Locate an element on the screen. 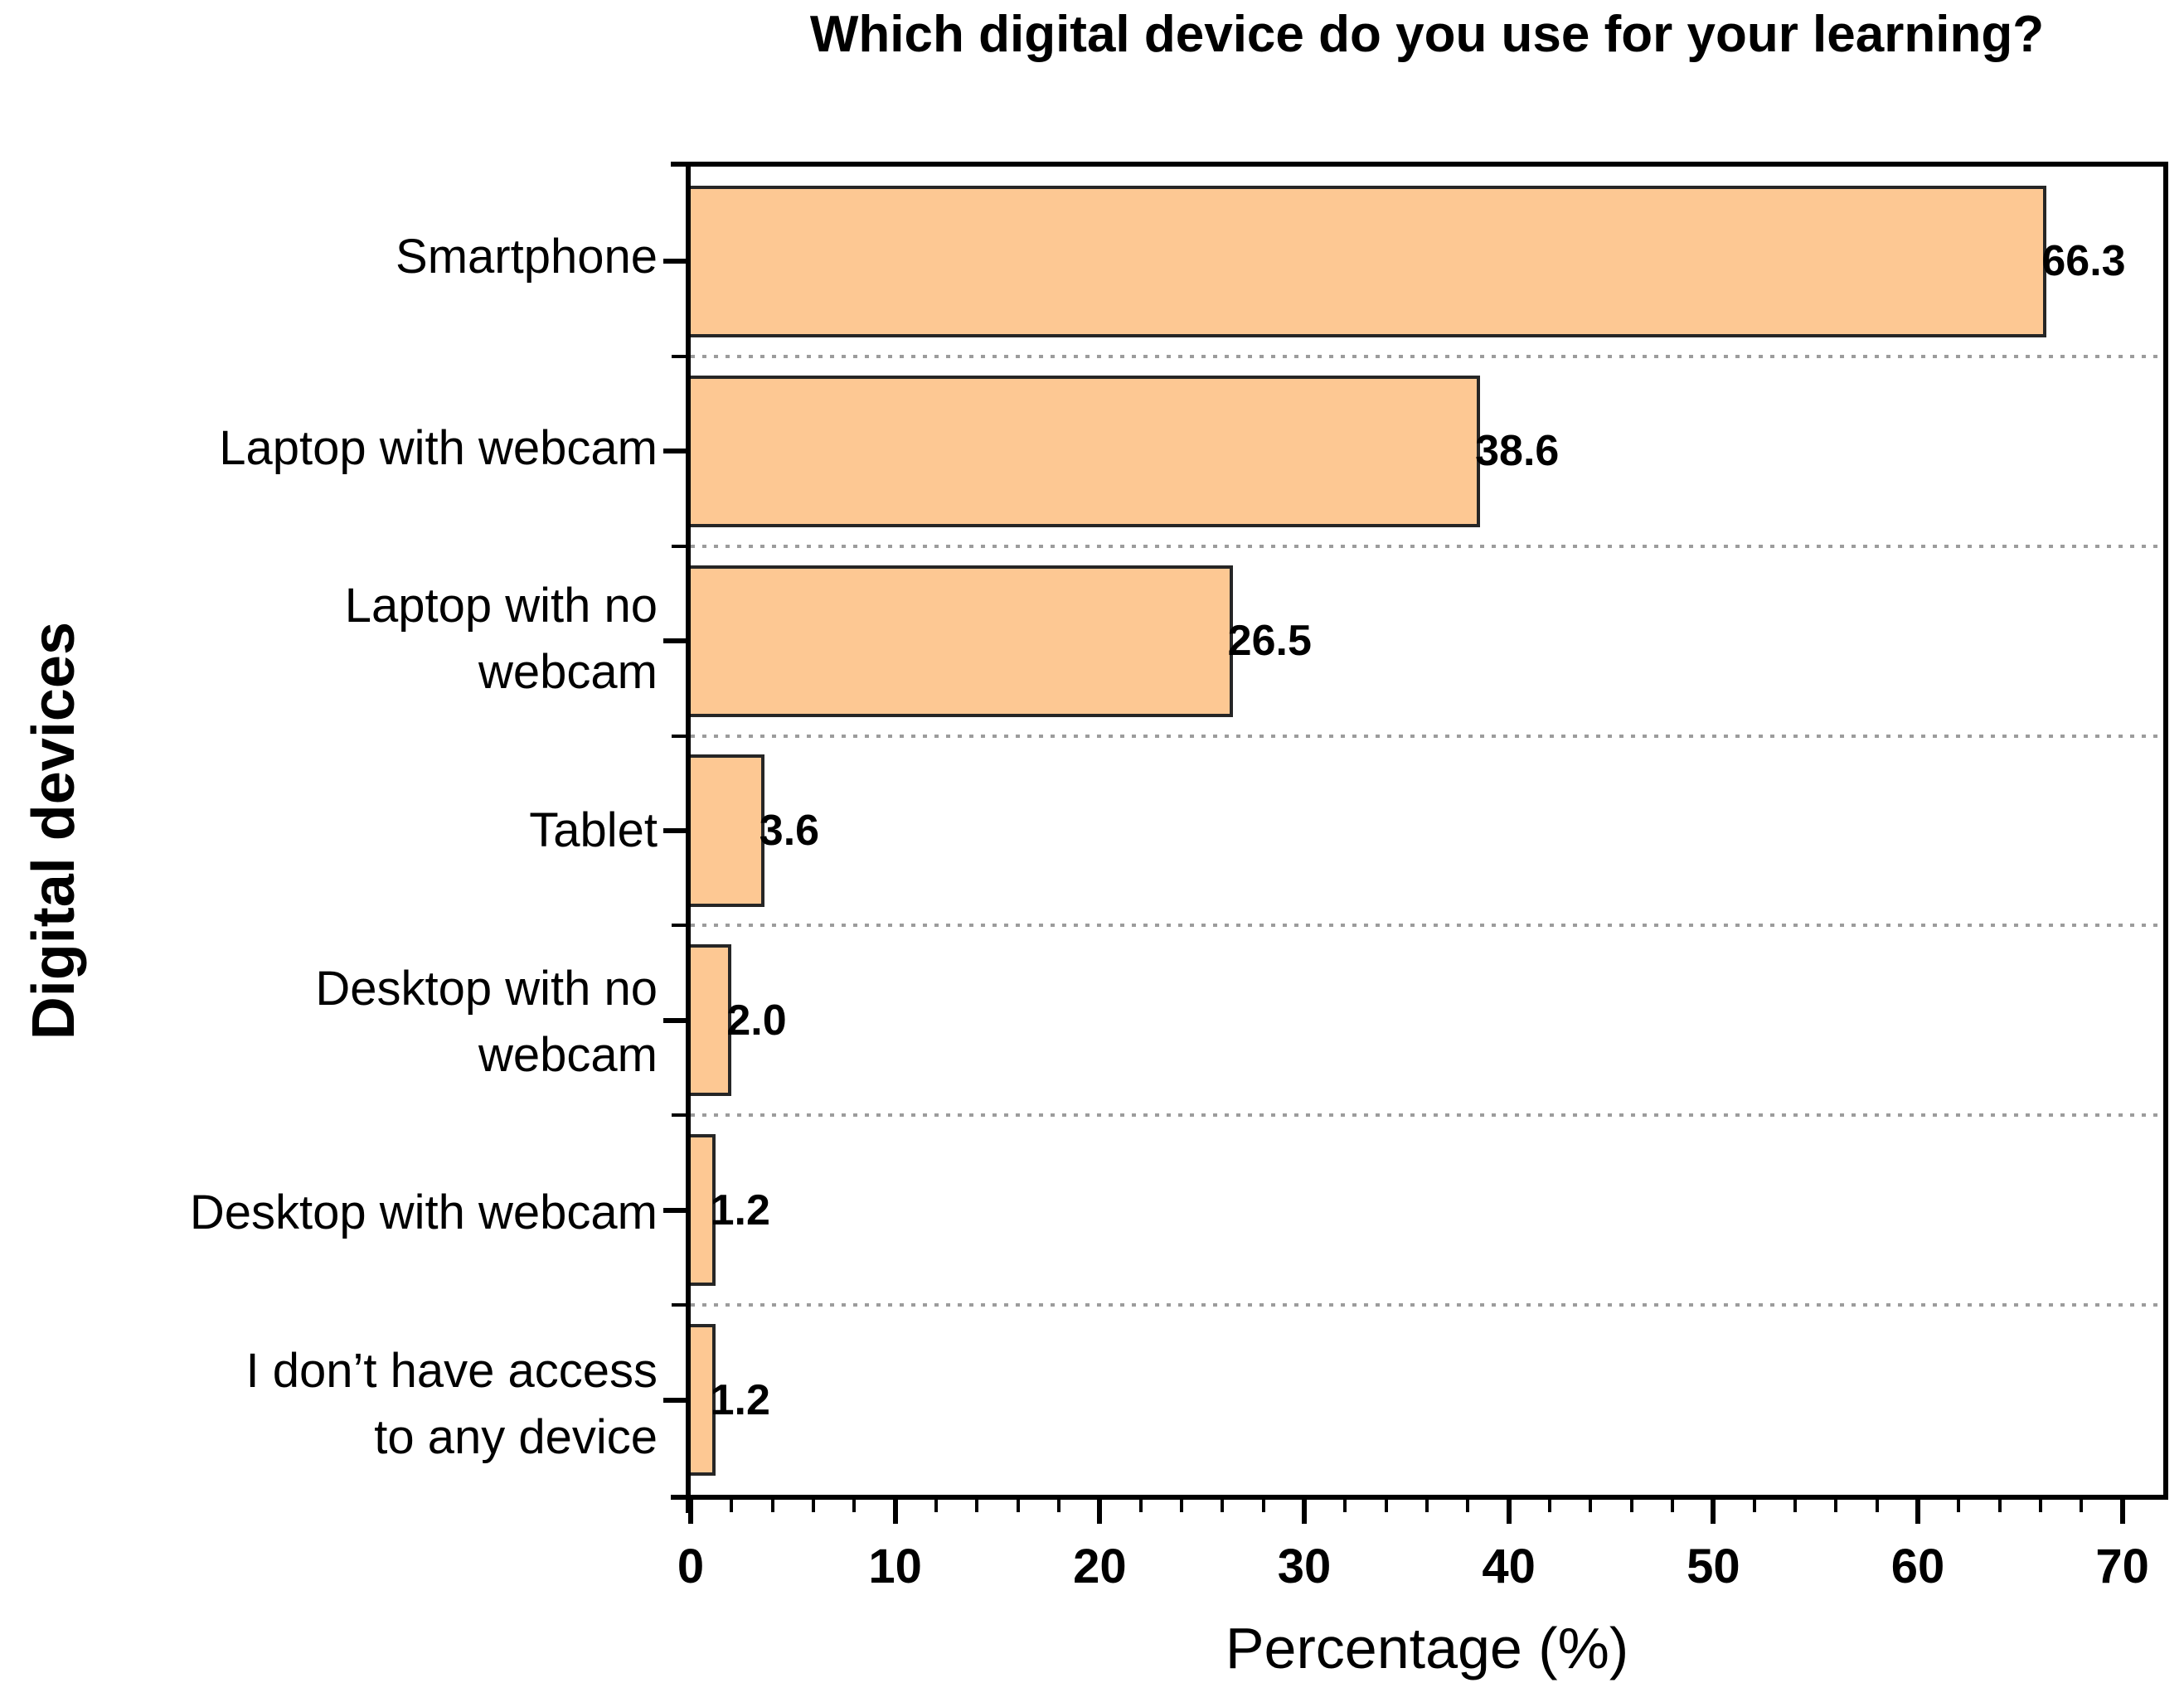  category-label: Laptop with no webcam is located at coordinates (501, 639).